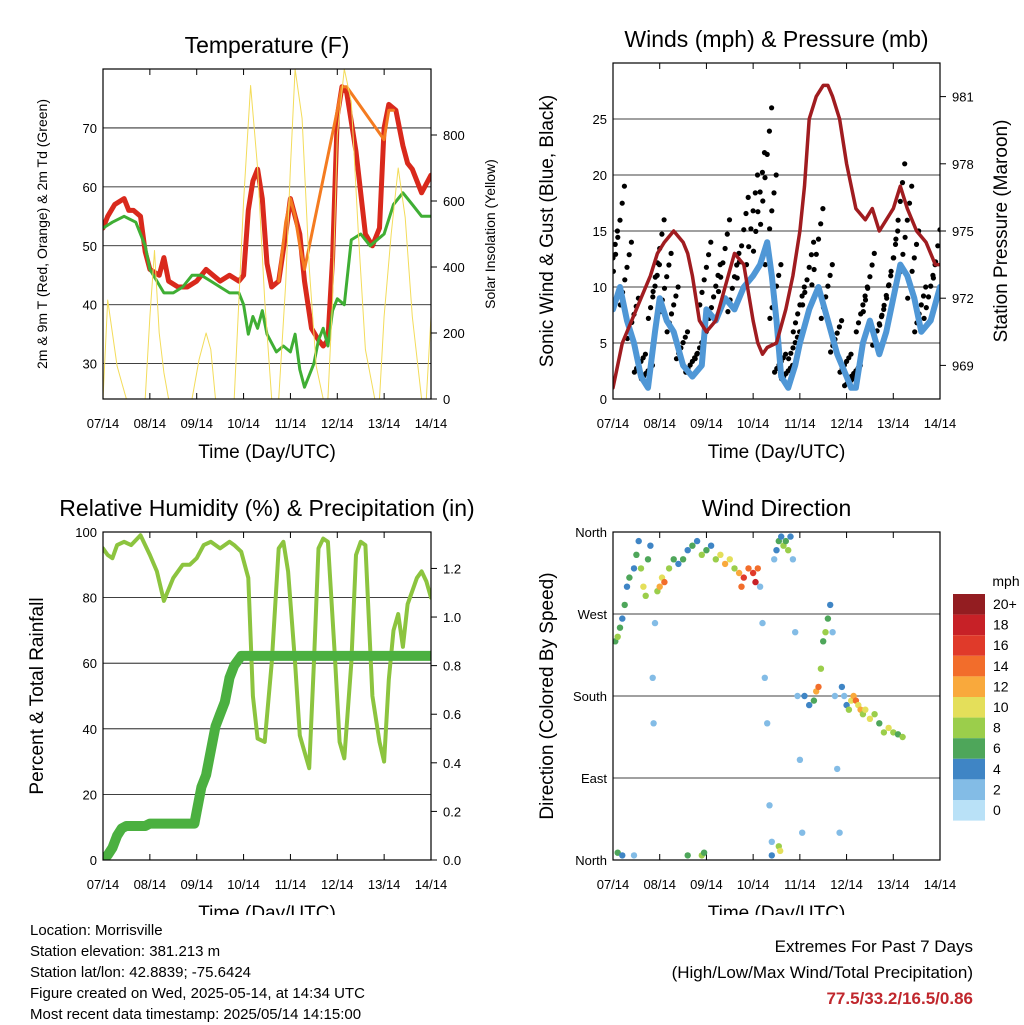 This screenshot has width=1024, height=1025. I want to click on y2-tick-label: 0.2, so click(452, 811).